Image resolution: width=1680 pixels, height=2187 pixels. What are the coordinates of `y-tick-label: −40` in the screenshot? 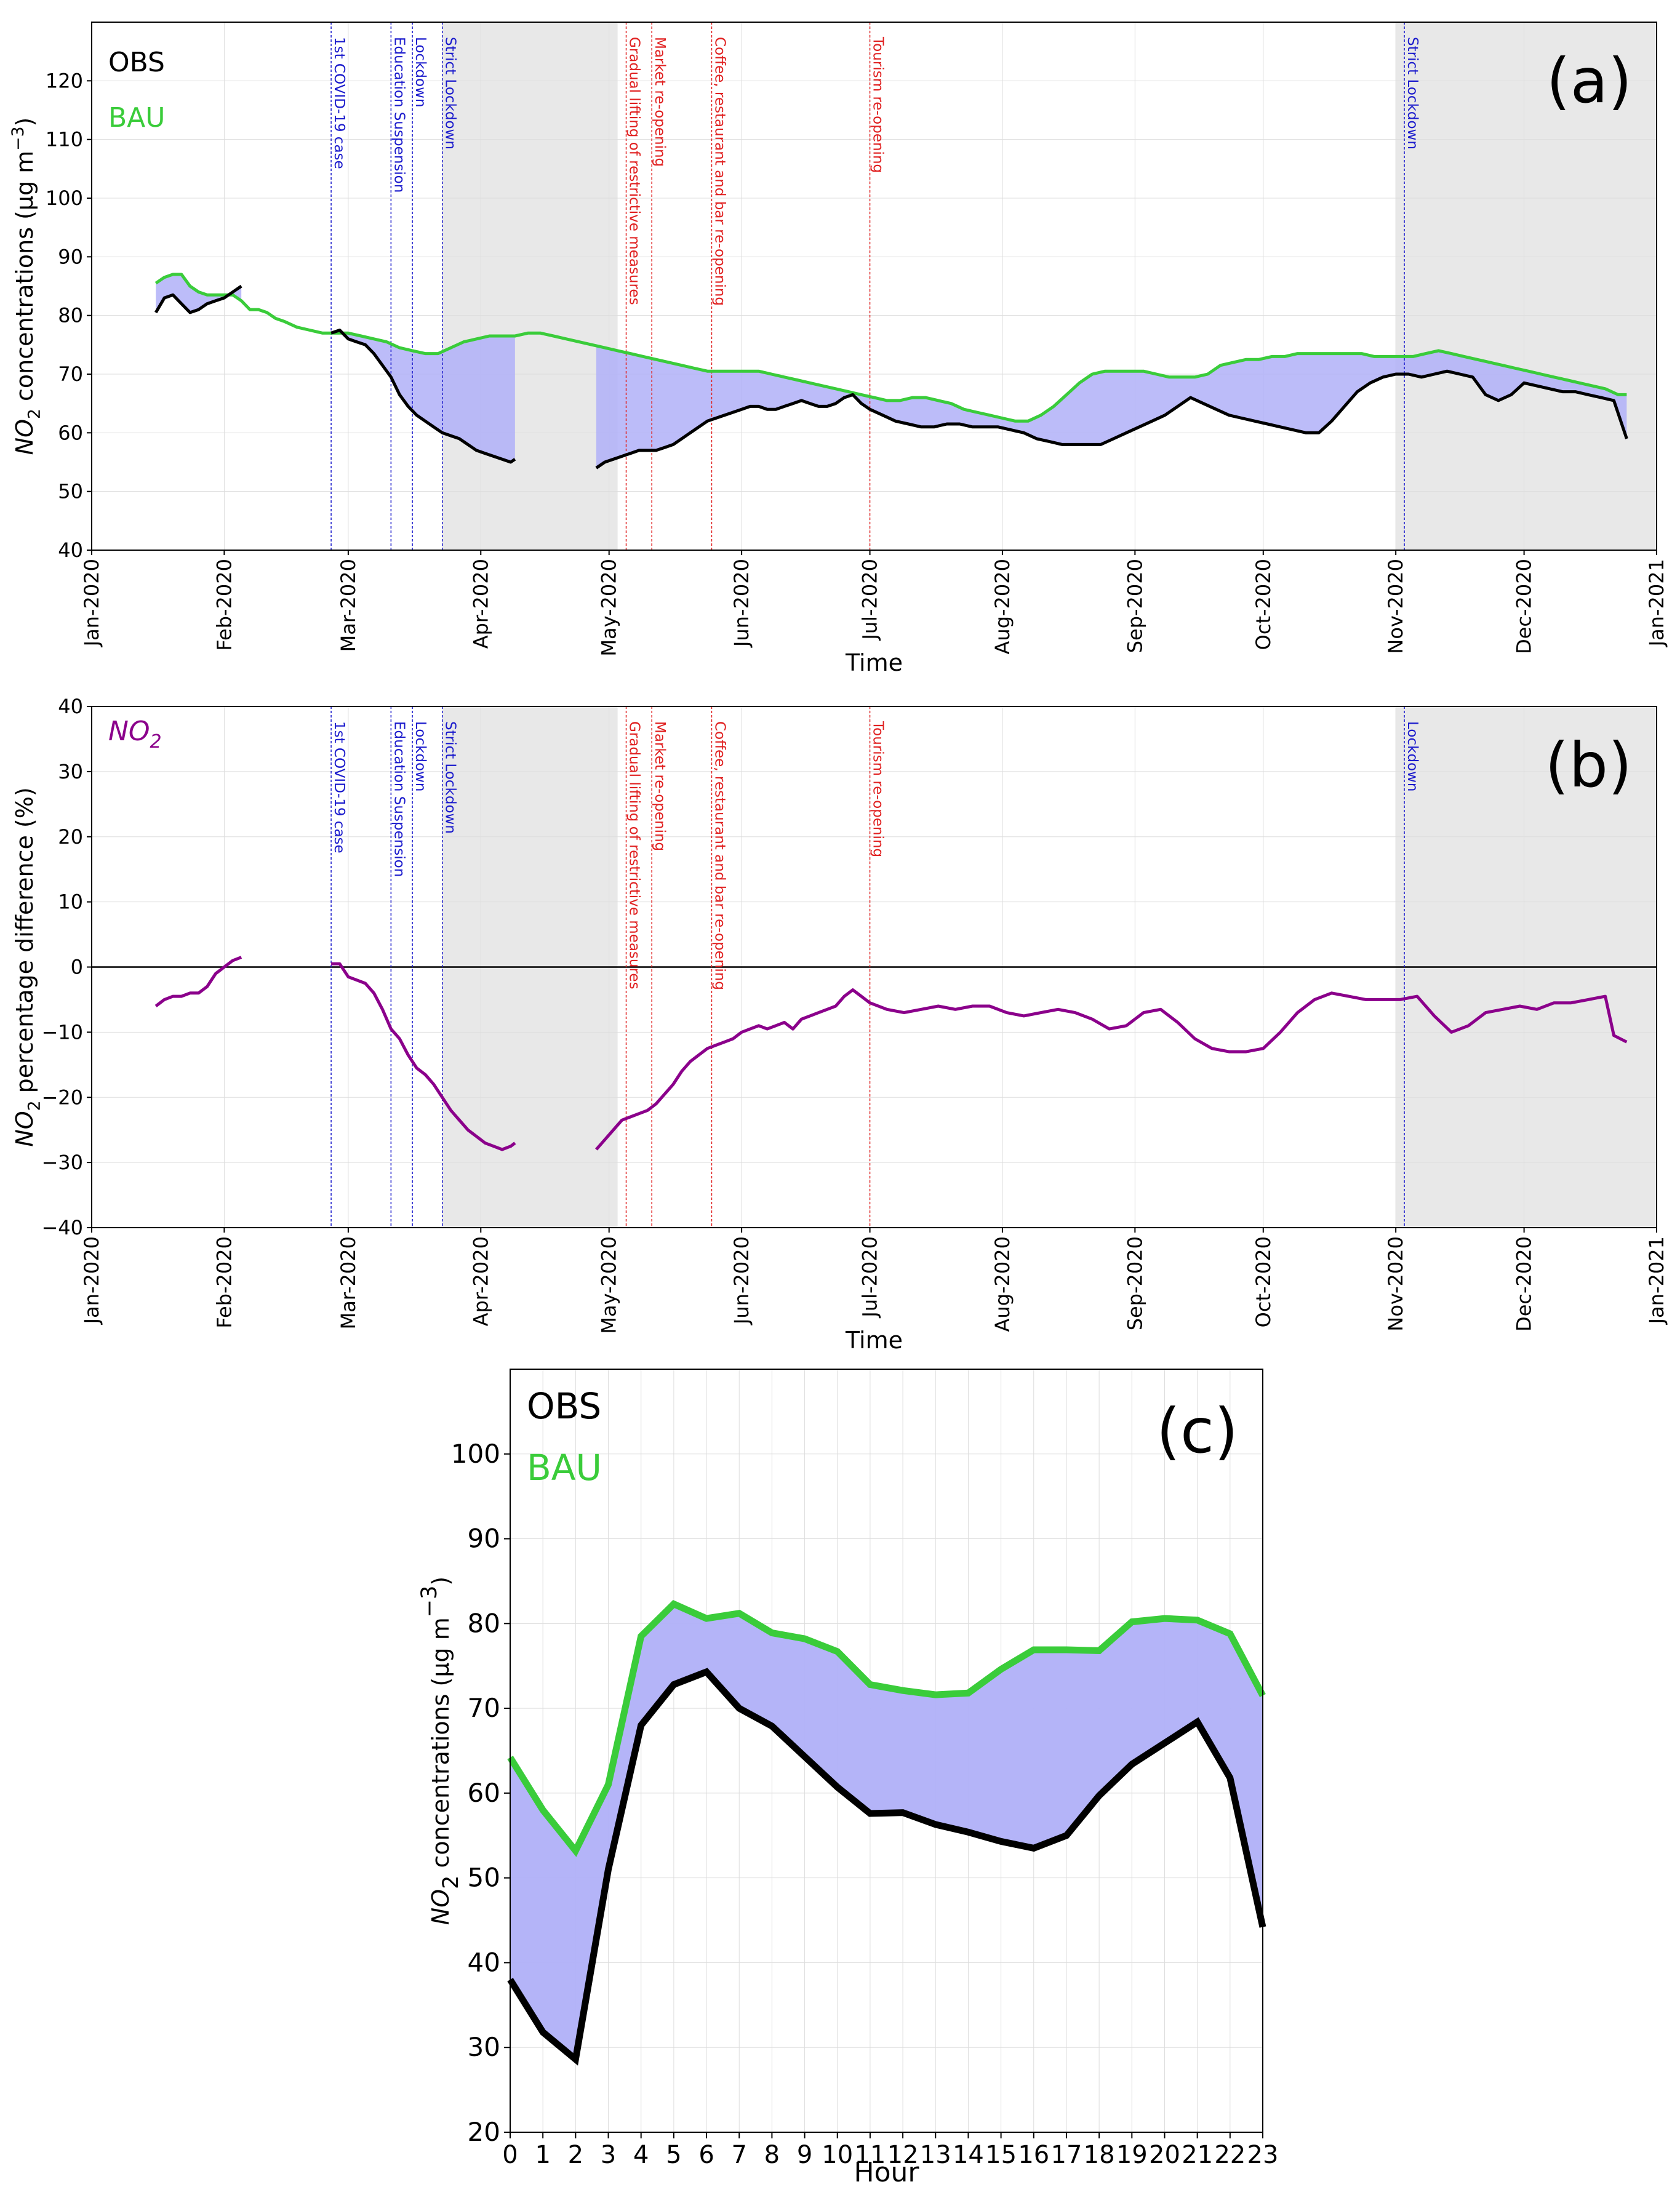 It's located at (62, 1227).